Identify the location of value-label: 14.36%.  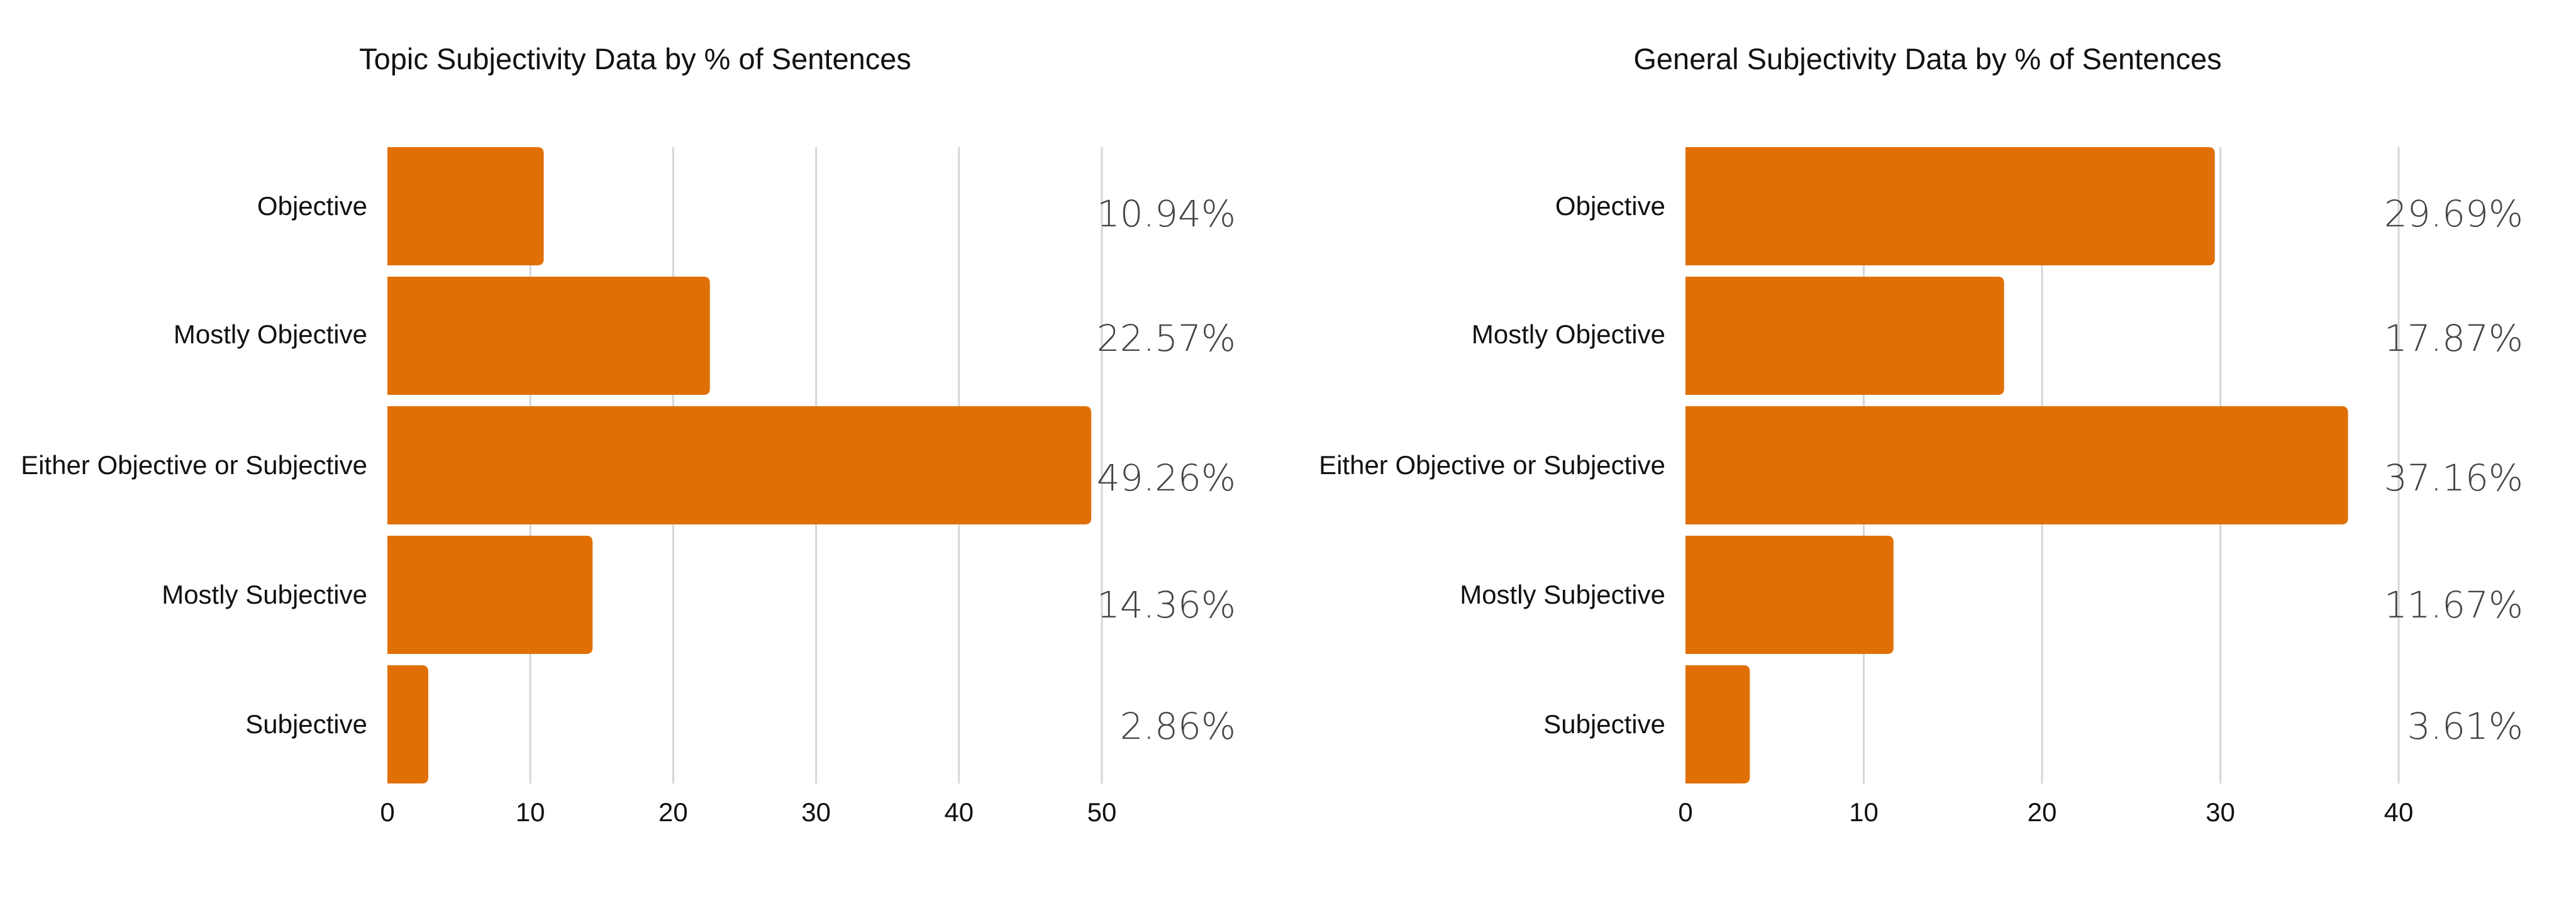
(1166, 605).